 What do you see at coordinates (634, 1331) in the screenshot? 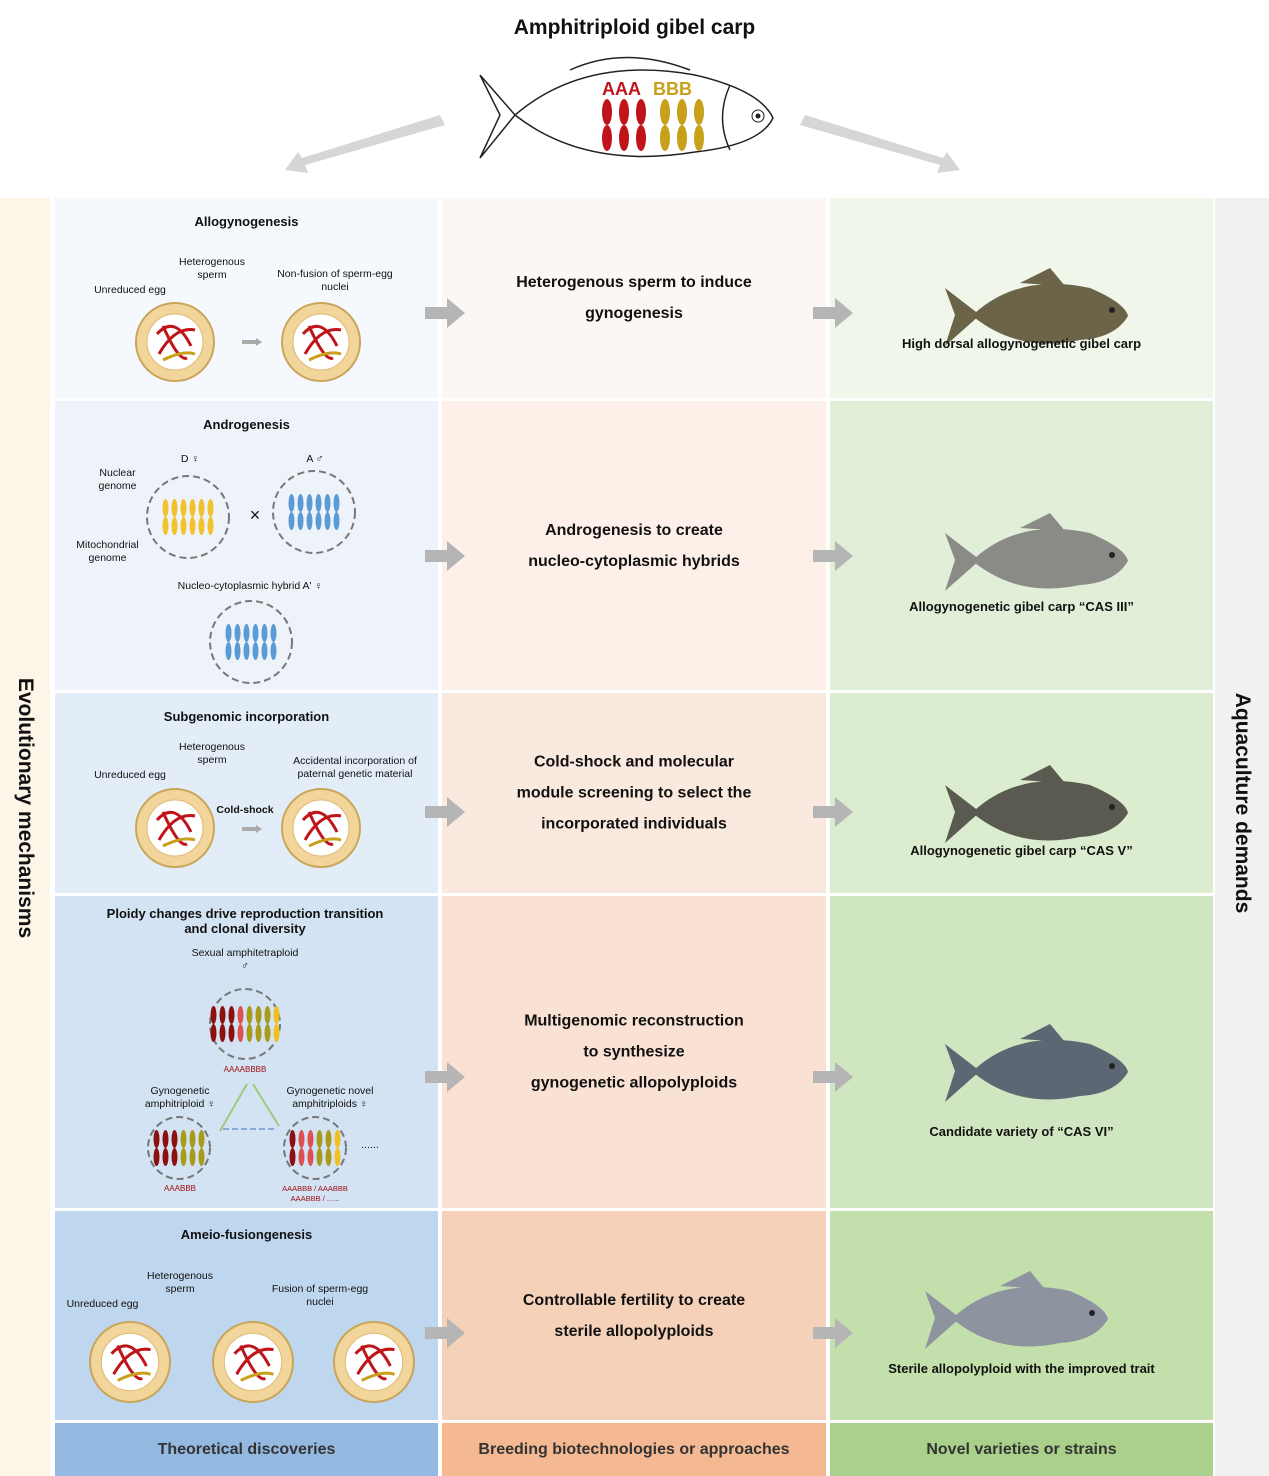
I see `approach-line: sterile allopolyploids` at bounding box center [634, 1331].